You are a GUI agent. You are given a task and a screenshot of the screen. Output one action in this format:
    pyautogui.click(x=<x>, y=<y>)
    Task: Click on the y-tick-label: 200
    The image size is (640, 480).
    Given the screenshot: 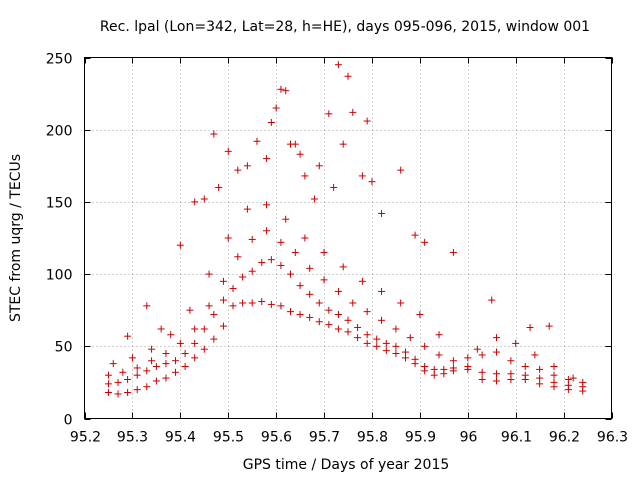 What is the action you would take?
    pyautogui.click(x=59, y=132)
    